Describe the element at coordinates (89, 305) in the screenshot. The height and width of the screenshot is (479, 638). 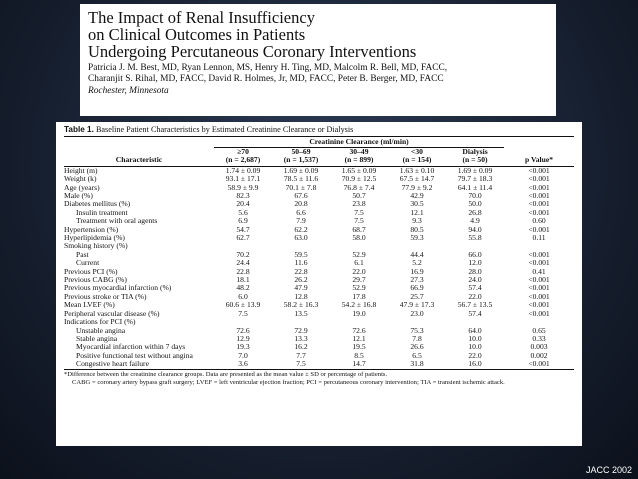
I see `row-label: Mean LVEF (%)` at that location.